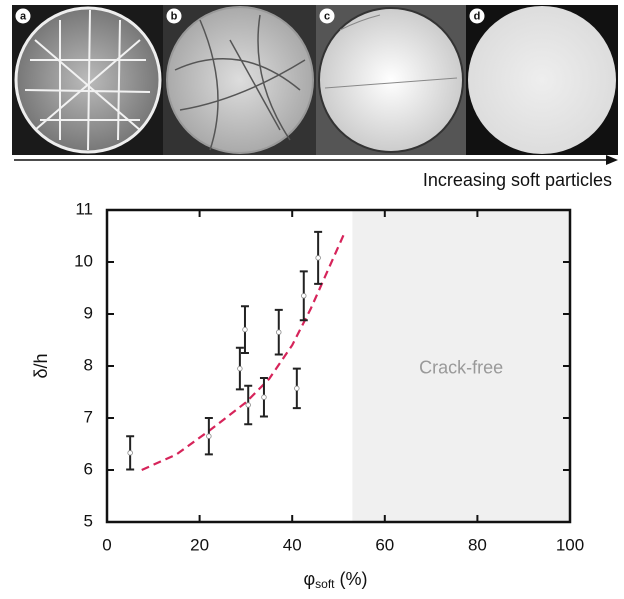 This screenshot has width=624, height=599. I want to click on y-tick-label: 7, so click(88, 416).